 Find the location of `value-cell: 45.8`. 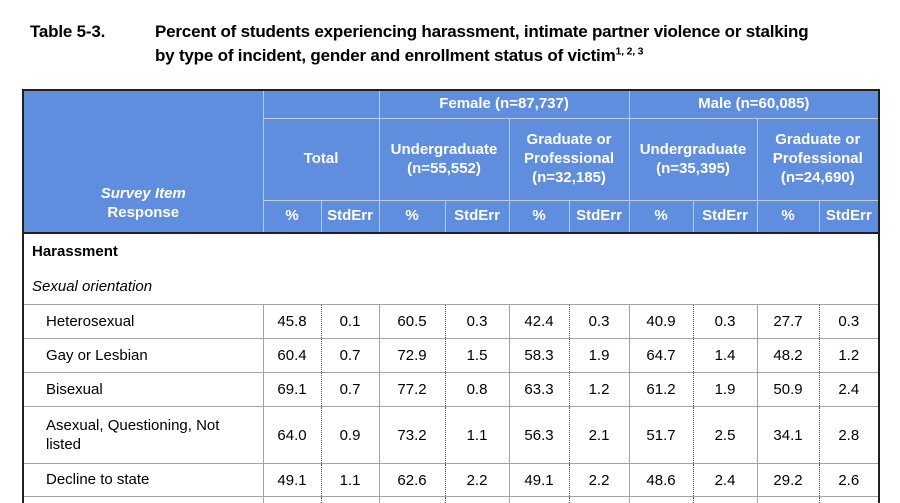

value-cell: 45.8 is located at coordinates (292, 322).